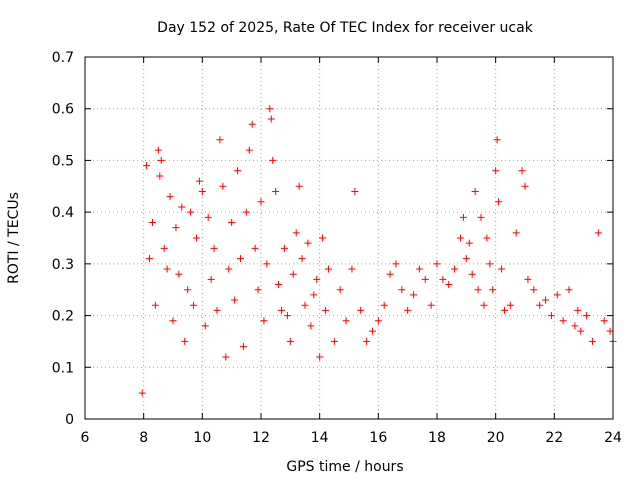 The image size is (640, 480). Describe the element at coordinates (85, 438) in the screenshot. I see `x-tick-label: 6` at that location.